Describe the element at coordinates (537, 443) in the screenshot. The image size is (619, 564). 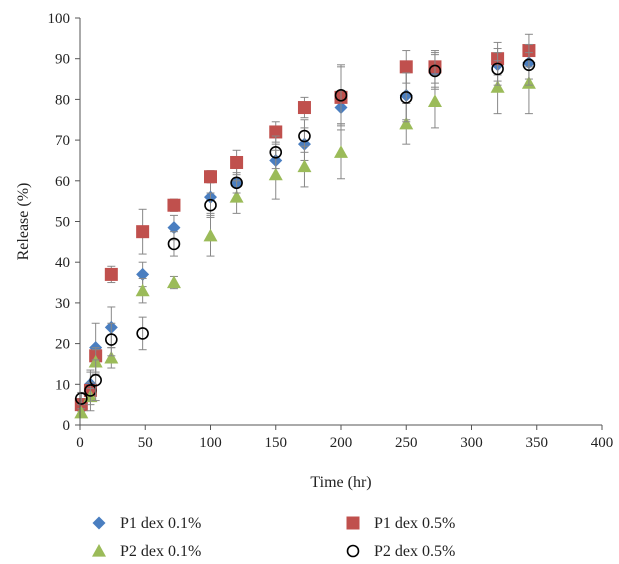
I see `x-tick-label: 350` at that location.